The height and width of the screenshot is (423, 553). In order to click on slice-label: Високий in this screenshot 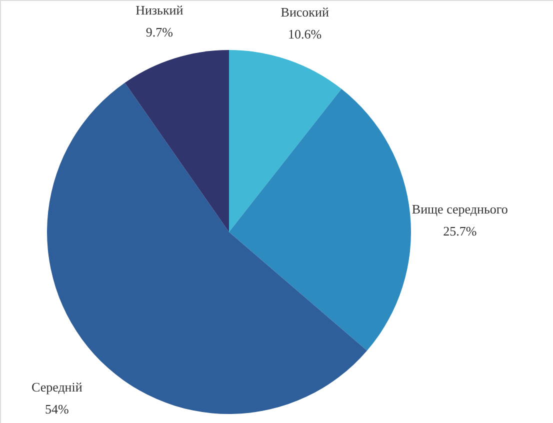, I will do `click(304, 12)`.